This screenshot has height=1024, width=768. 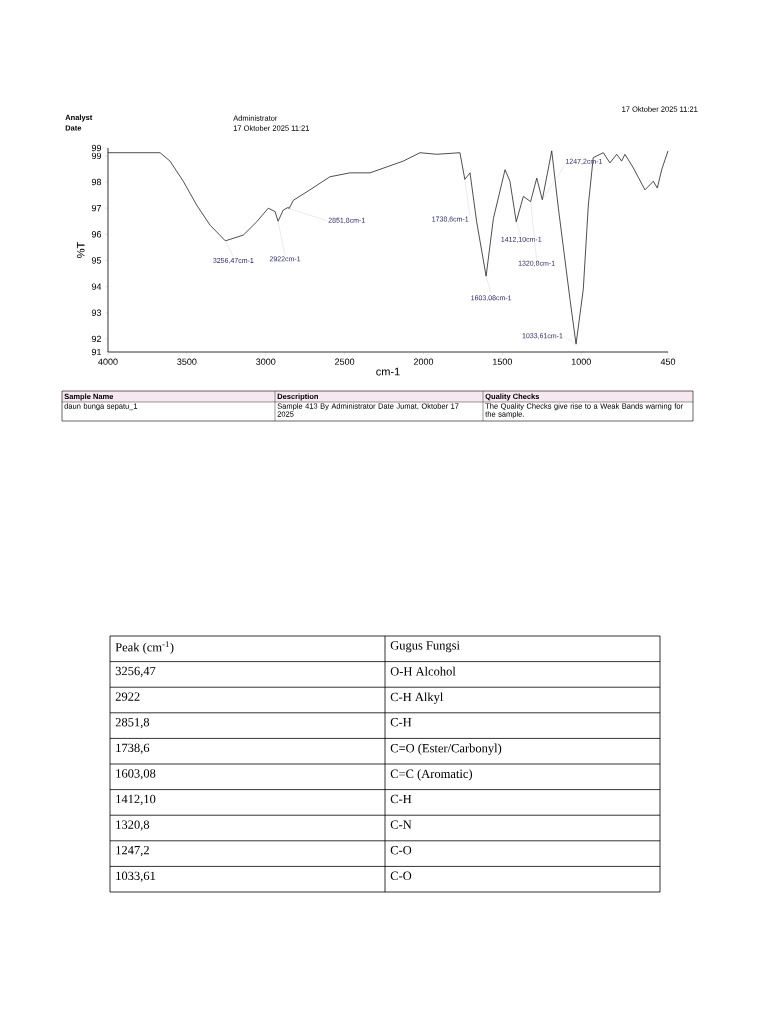 I want to click on x-tick-label: 2500, so click(x=345, y=361).